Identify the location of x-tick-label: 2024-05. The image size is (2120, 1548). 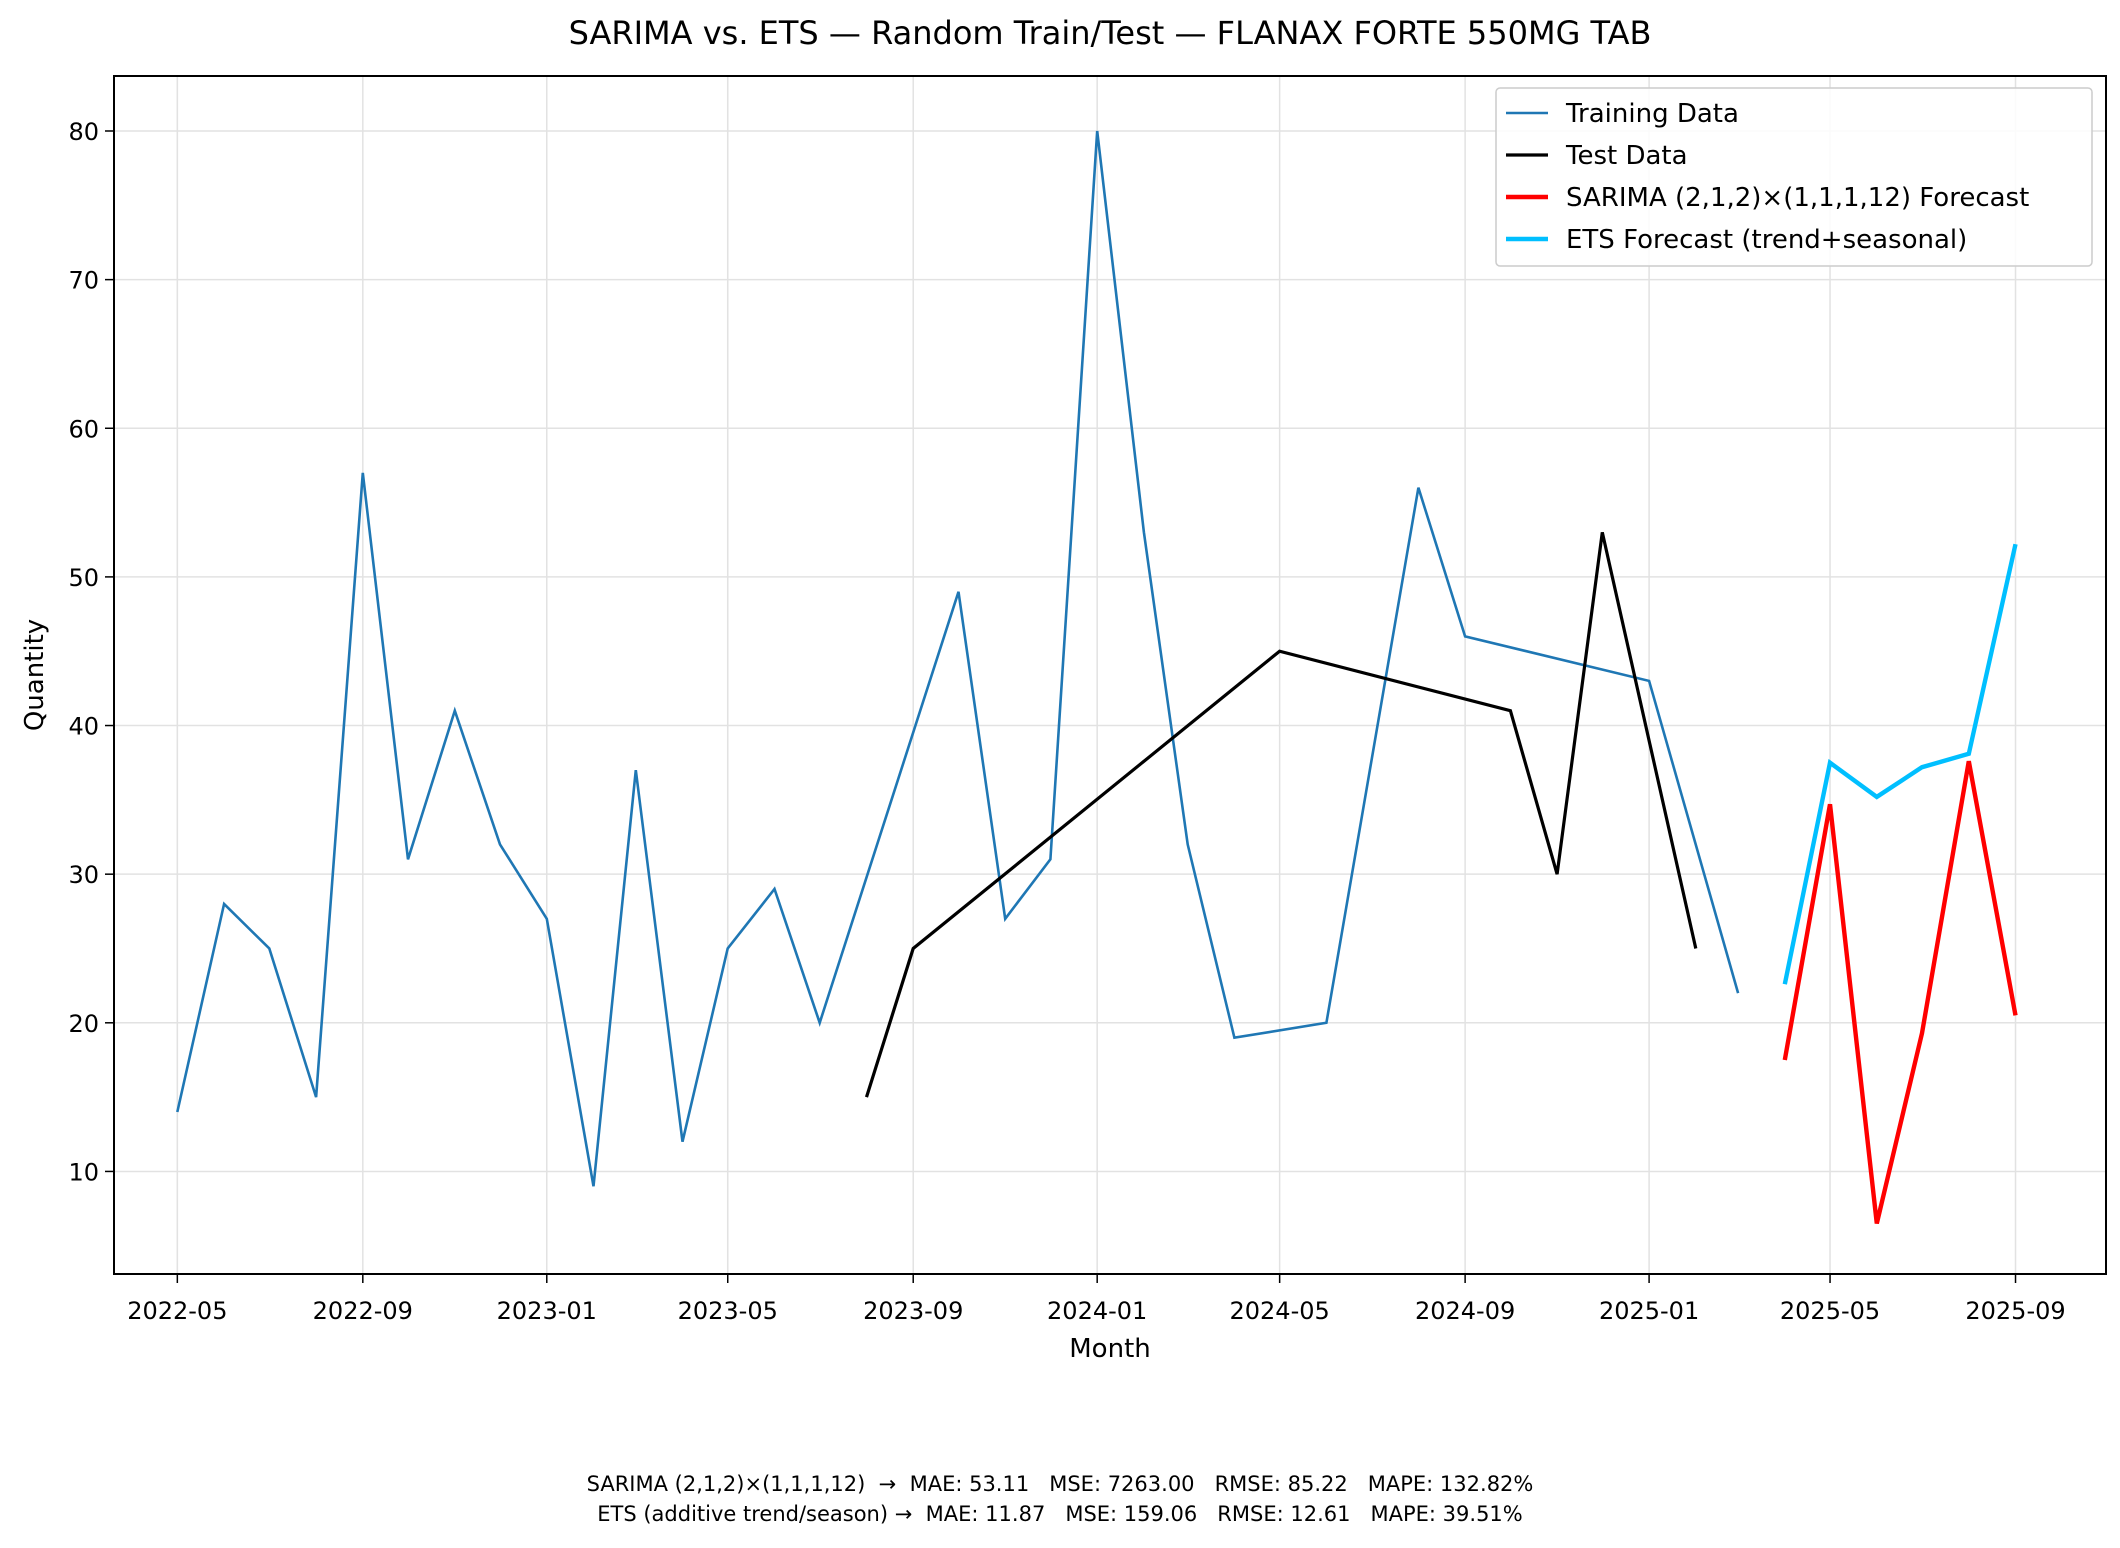
(1280, 1311).